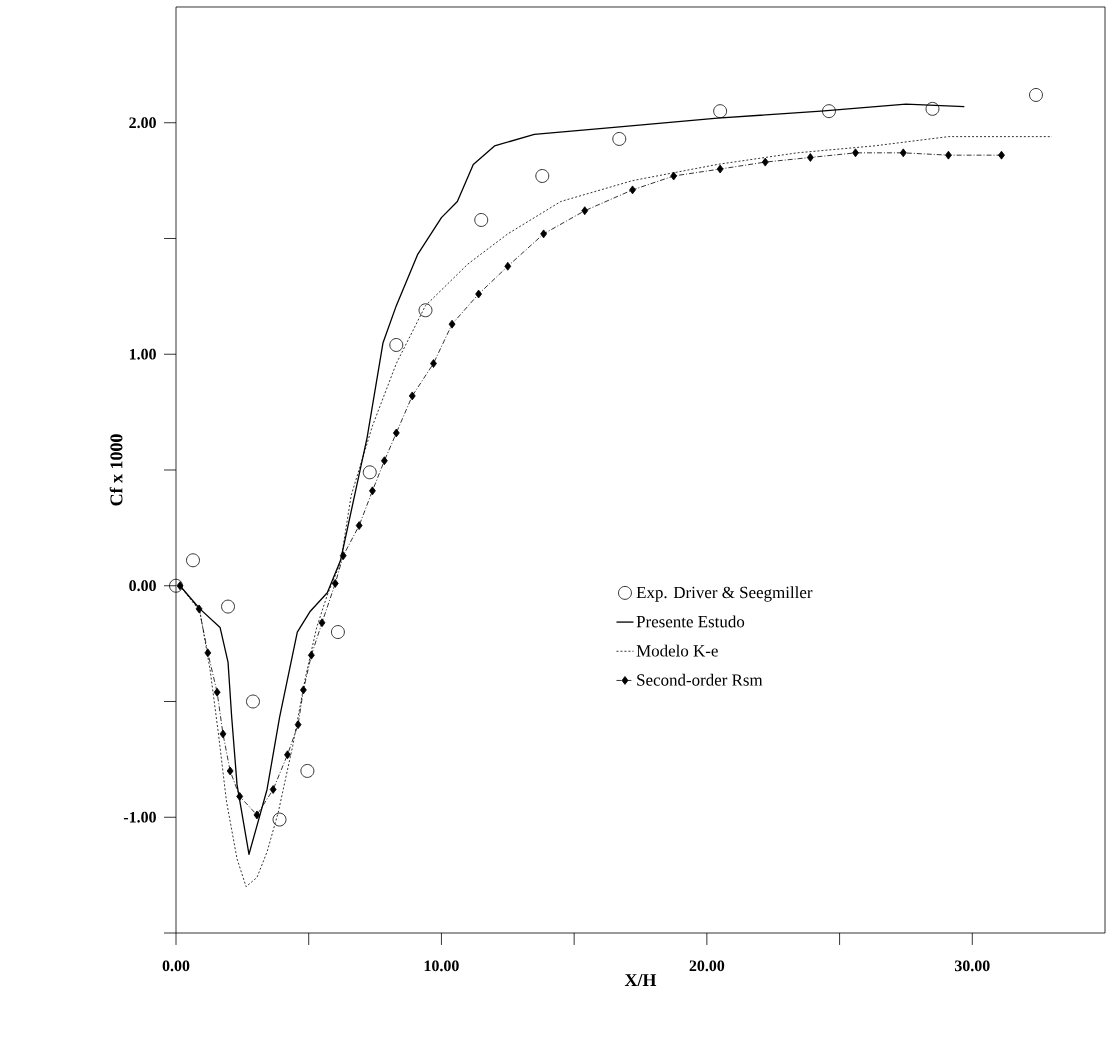 The height and width of the screenshot is (1049, 1114). Describe the element at coordinates (690, 621) in the screenshot. I see `legend-label: Presente Estudo` at that location.